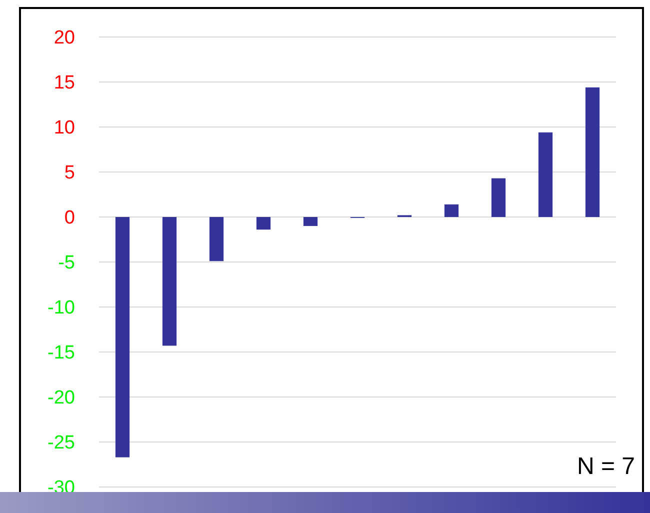  Describe the element at coordinates (61, 308) in the screenshot. I see `y-tick-label: -10` at that location.